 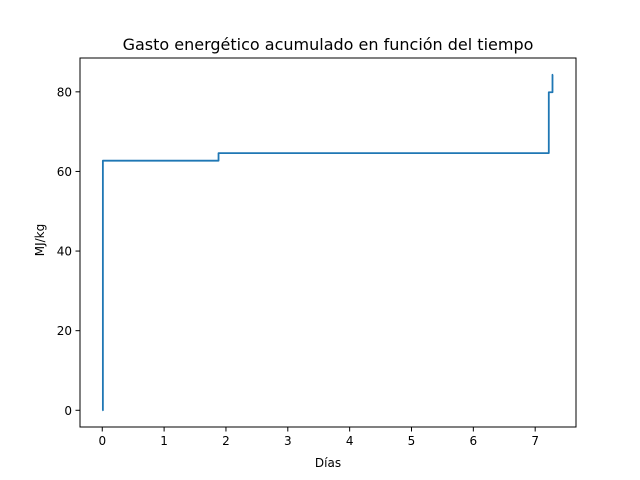 I want to click on y-tick-label: 0, so click(x=68, y=411).